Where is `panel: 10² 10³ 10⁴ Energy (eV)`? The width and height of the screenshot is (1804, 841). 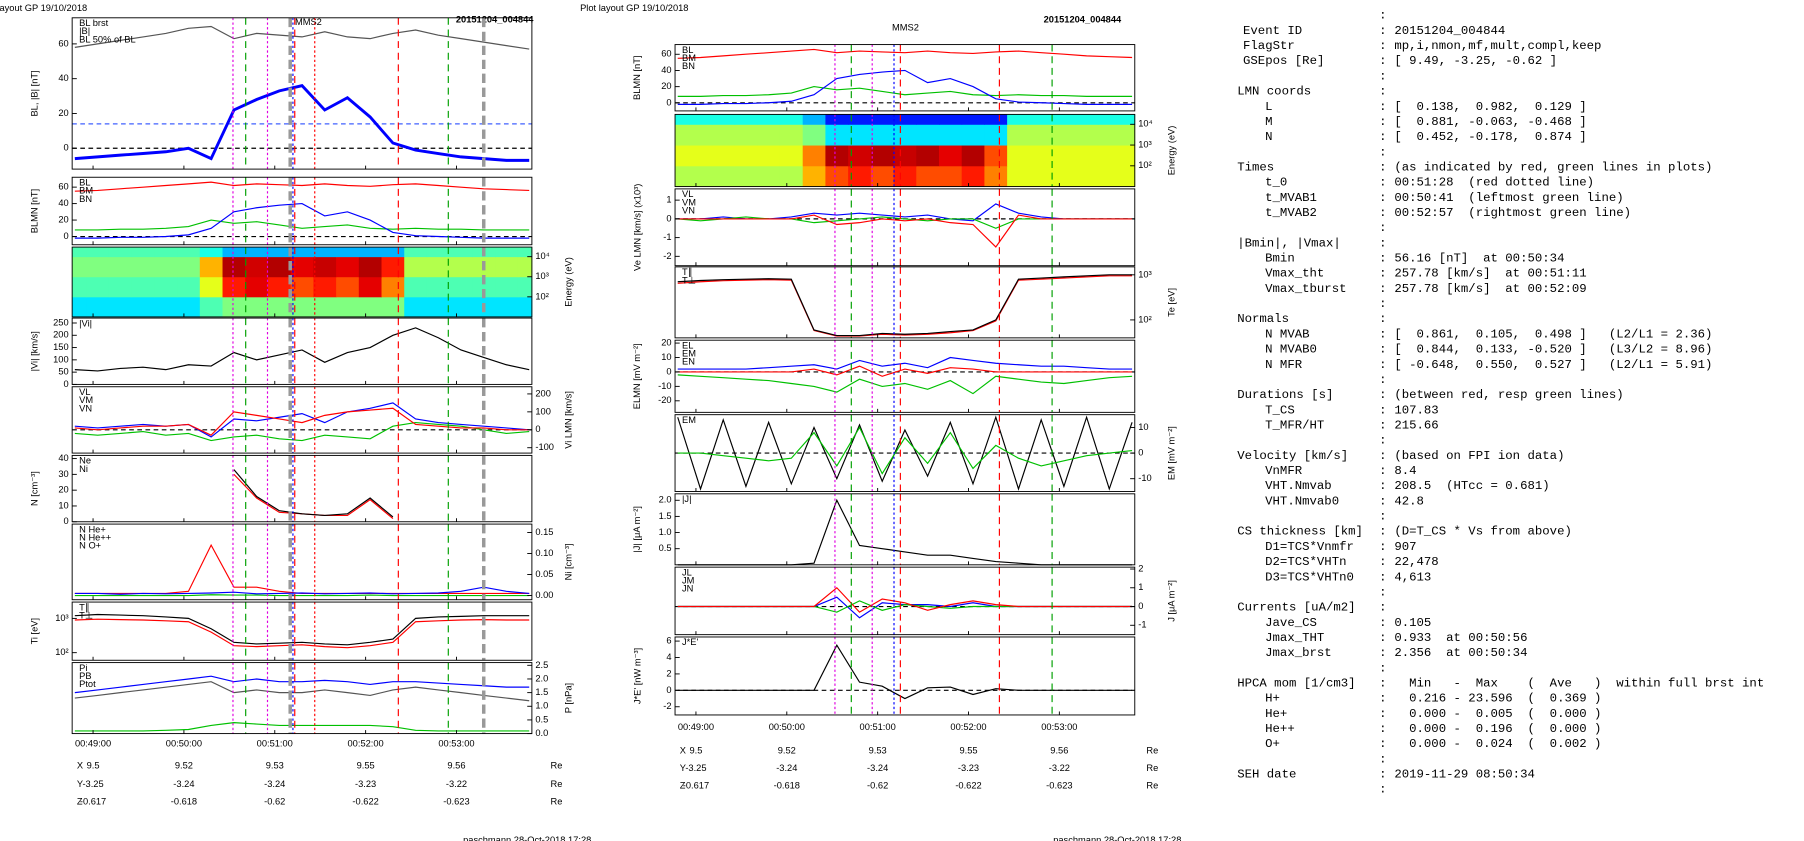
panel: 10² 10³ 10⁴ Energy (eV) is located at coordinates (925, 150).